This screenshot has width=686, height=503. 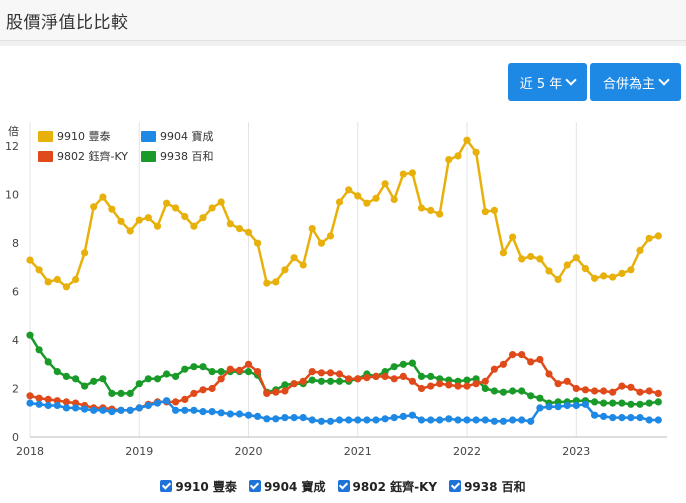 What do you see at coordinates (487, 486) in the screenshot?
I see `series-toggle-9938: 9938 百和` at bounding box center [487, 486].